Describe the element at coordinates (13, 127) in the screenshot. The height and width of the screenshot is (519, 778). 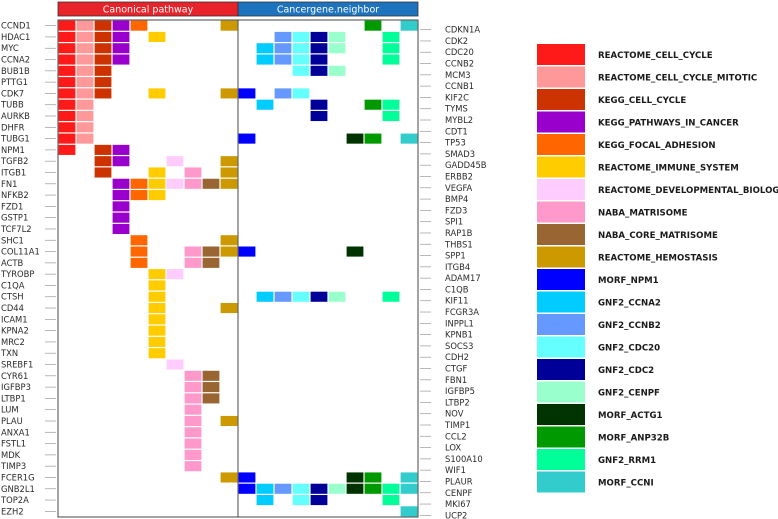
I see `left-gene-label: DHFR` at that location.